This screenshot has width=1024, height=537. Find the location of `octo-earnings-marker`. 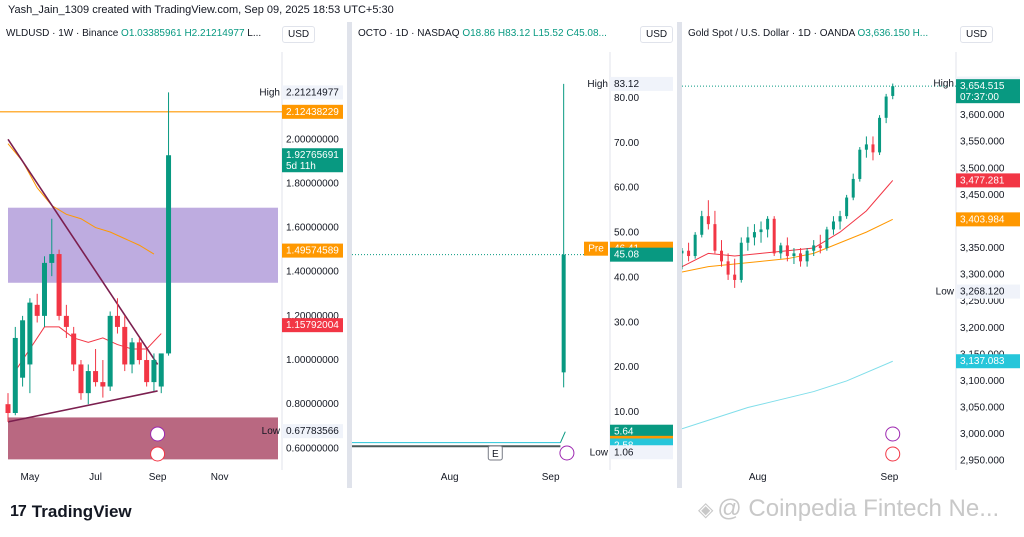

octo-earnings-marker is located at coordinates (495, 453).